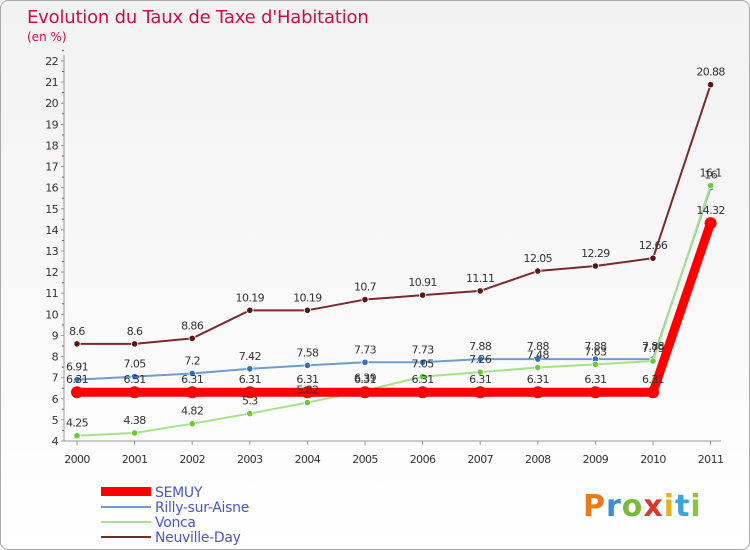 Image resolution: width=750 pixels, height=550 pixels. What do you see at coordinates (192, 411) in the screenshot?
I see `data-label: 4.82` at bounding box center [192, 411].